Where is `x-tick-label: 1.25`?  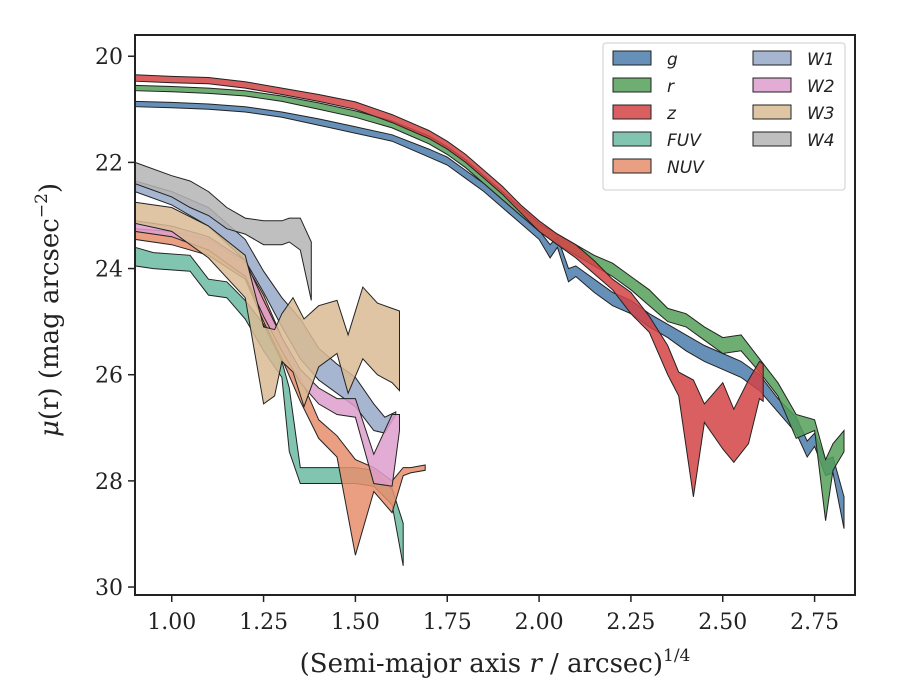
x-tick-label: 1.25 is located at coordinates (263, 622).